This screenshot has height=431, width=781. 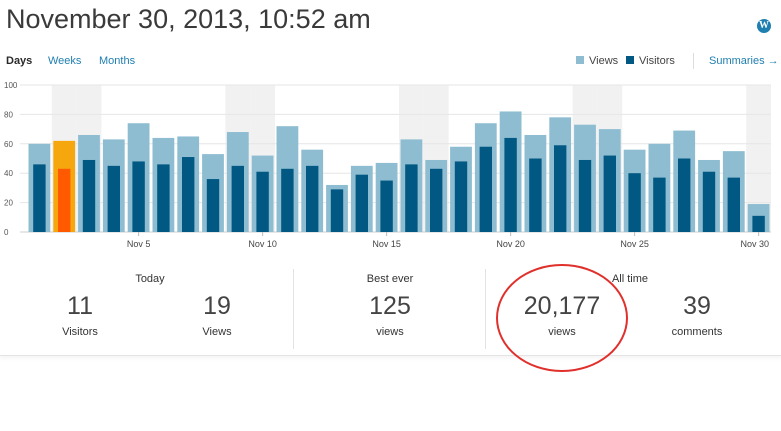 I want to click on x-tick-label: Nov 20, so click(x=510, y=244).